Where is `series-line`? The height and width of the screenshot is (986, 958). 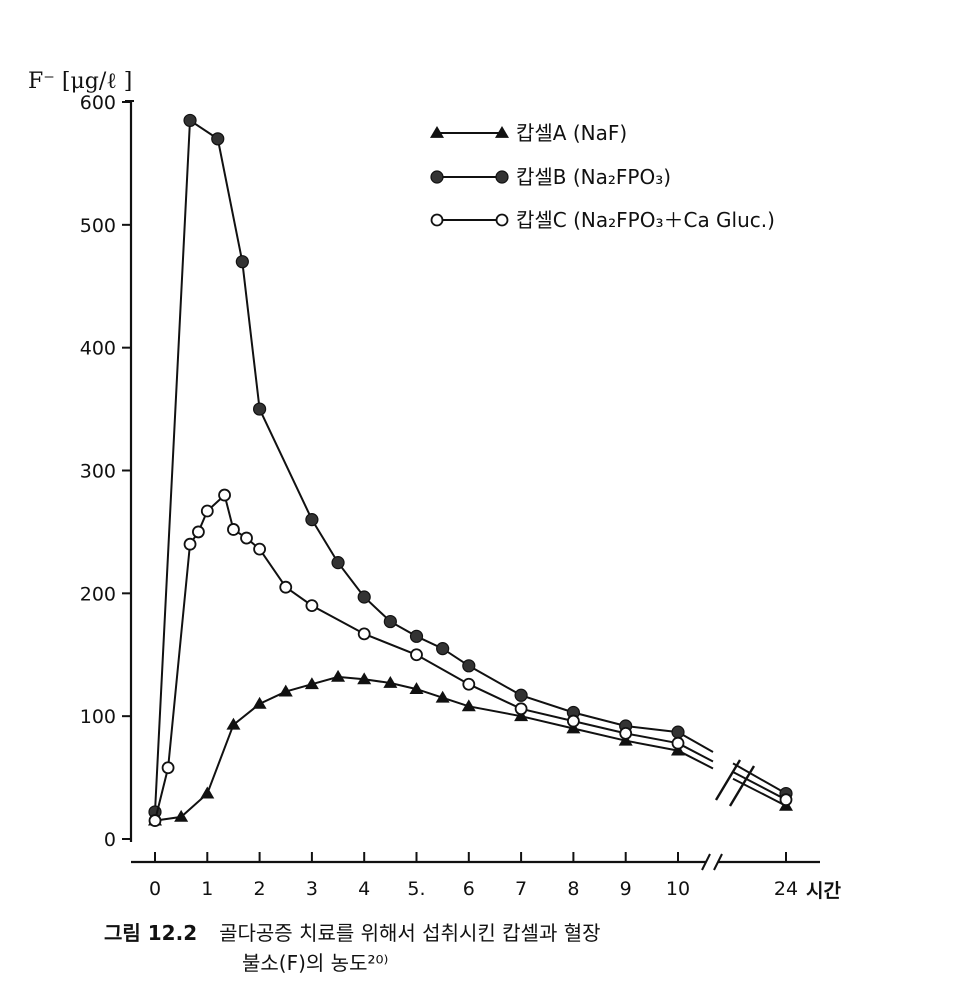 series-line is located at coordinates (416, 748).